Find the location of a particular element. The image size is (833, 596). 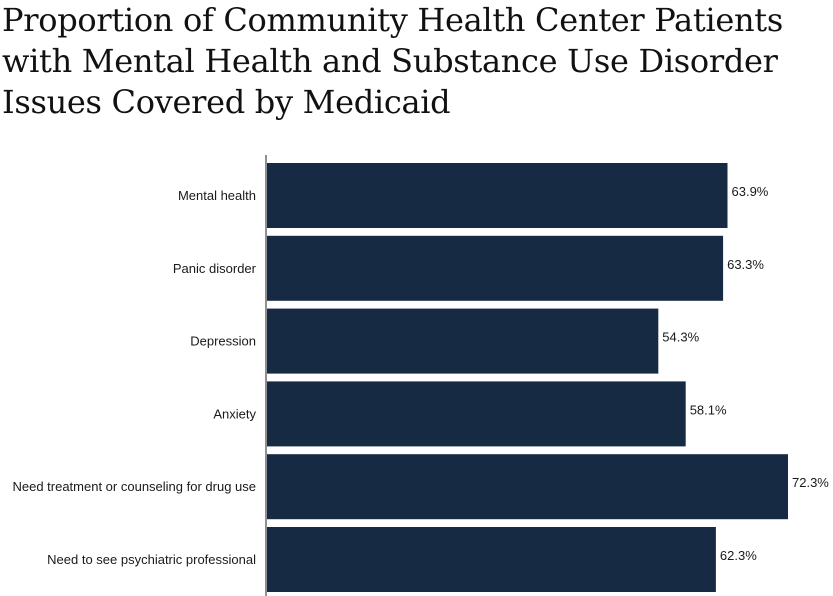

category-label: Depression is located at coordinates (223, 341).